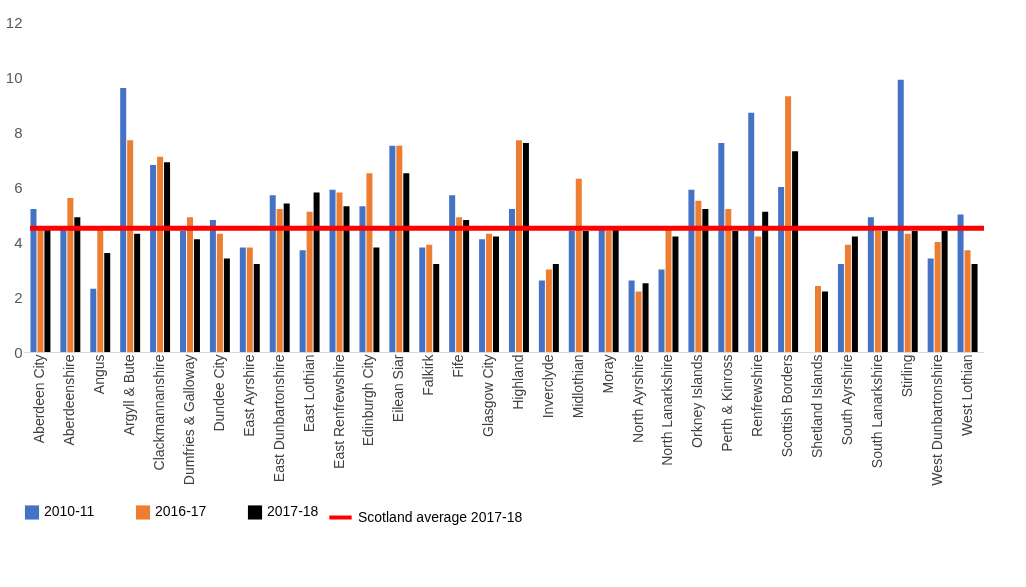 The height and width of the screenshot is (587, 1026). Describe the element at coordinates (787, 406) in the screenshot. I see `x-tick-label: Scottish Borders` at that location.